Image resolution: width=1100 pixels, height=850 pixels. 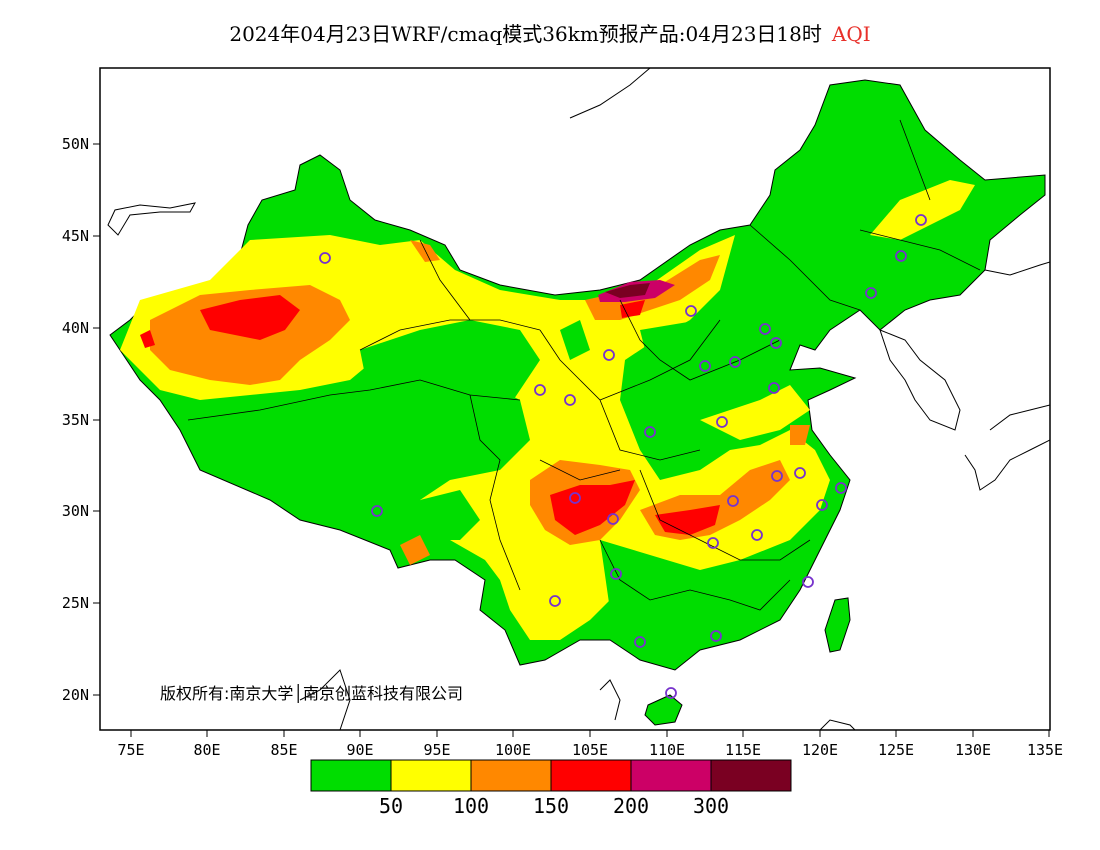 I want to click on lat-label-35N: 35N, so click(x=75, y=420).